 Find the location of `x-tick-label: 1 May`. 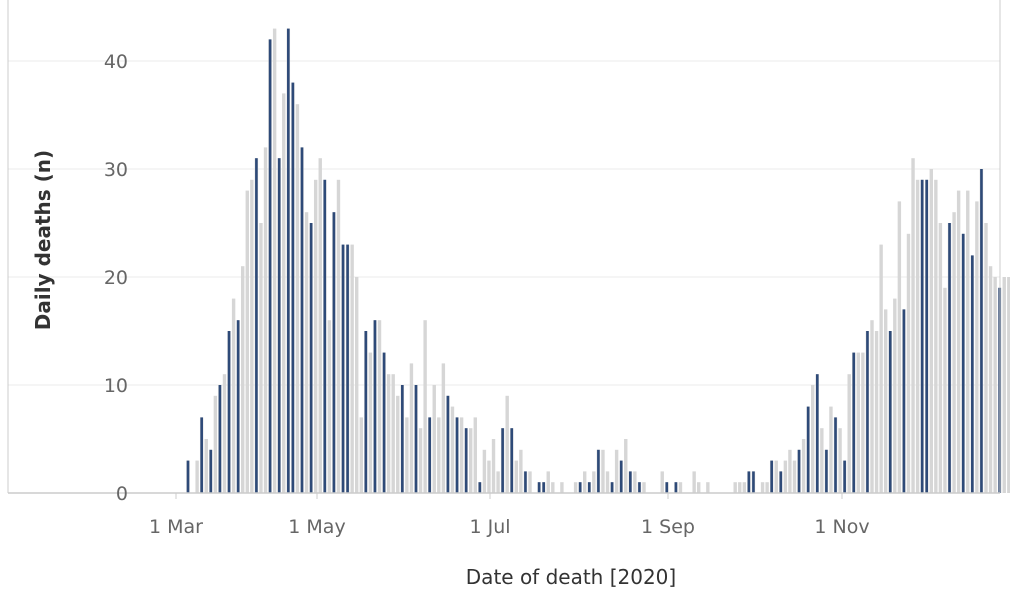

x-tick-label: 1 May is located at coordinates (316, 527).